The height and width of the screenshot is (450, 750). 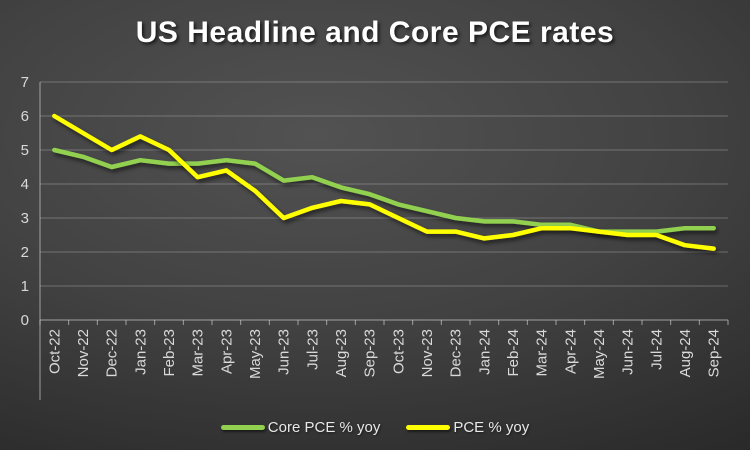 I want to click on x-tick-label-Apr-24: Apr-24, so click(x=570, y=351).